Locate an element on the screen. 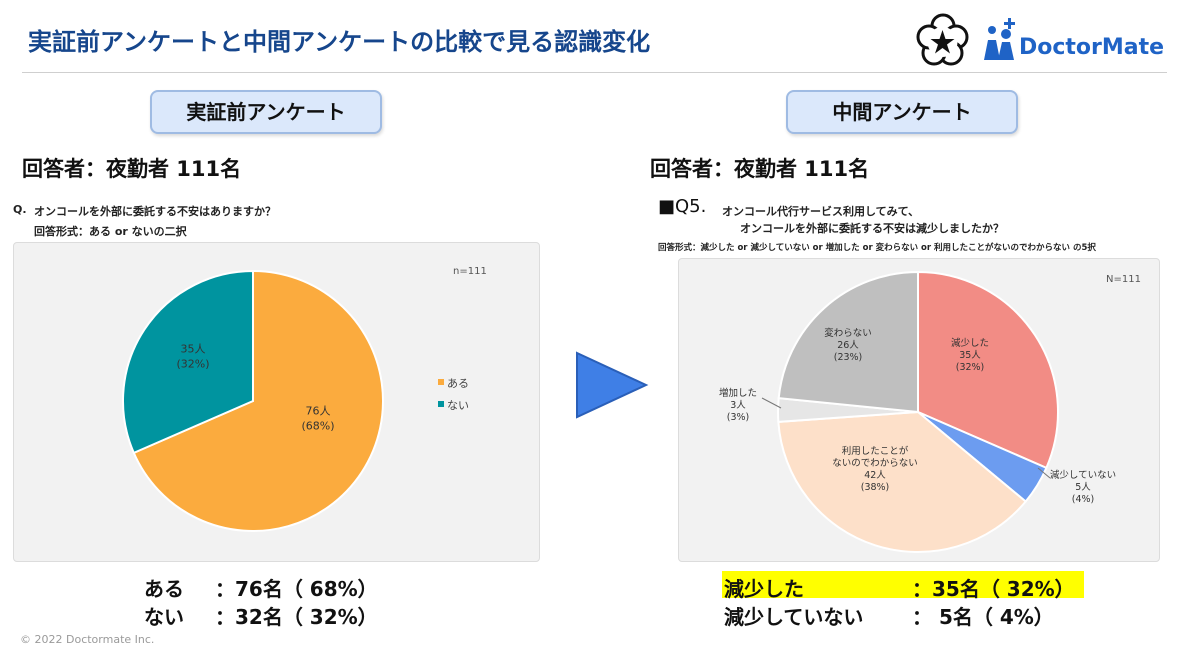 The width and height of the screenshot is (1189, 660). summary-label-aru: ある is located at coordinates (164, 589).